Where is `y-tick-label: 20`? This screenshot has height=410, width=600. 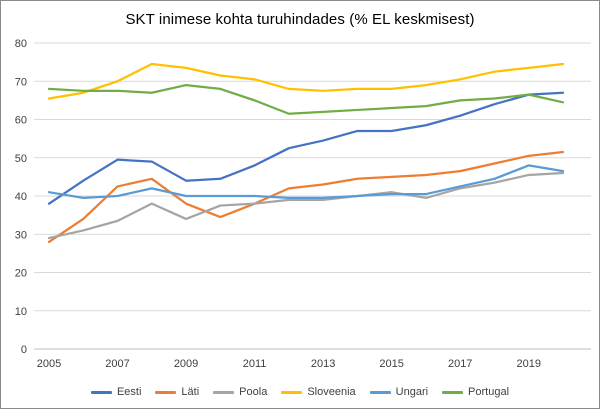 y-tick-label: 20 is located at coordinates (21, 274).